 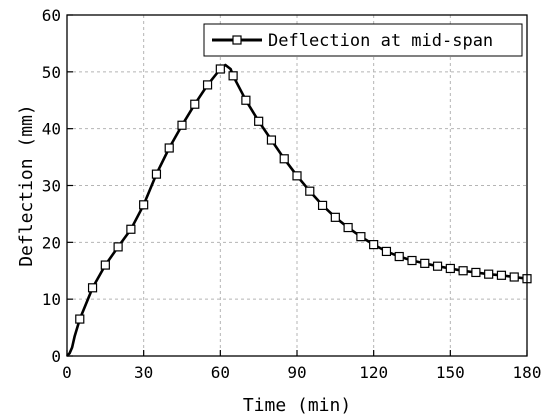 I want to click on x-tick-label: 120, so click(x=373, y=372).